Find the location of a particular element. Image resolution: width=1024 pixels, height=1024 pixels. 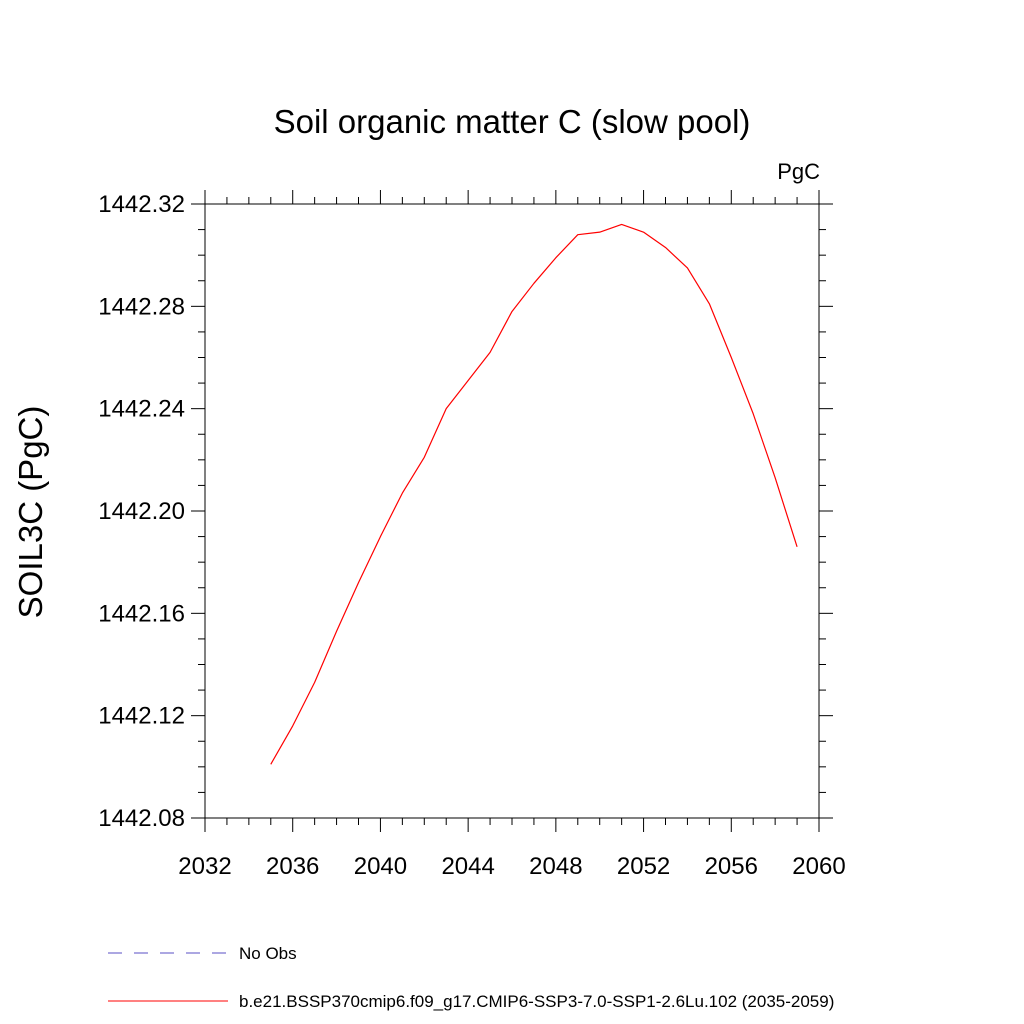

y-tick-label: 1442.12 is located at coordinates (141, 716).